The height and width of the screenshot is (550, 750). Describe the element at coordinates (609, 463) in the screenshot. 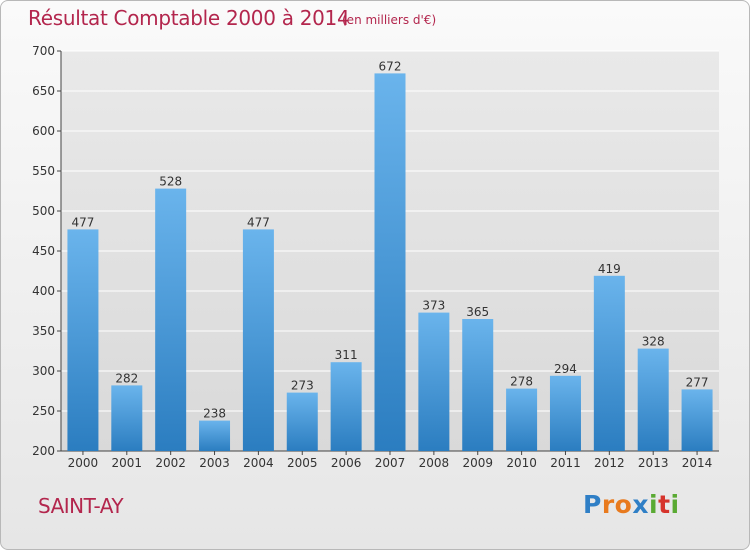

I see `x-tick-label: 2012` at that location.